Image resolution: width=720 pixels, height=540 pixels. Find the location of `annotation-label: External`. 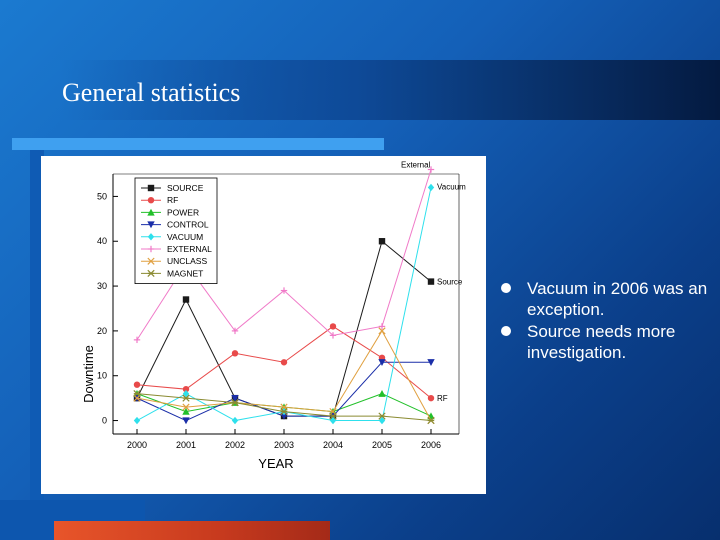

annotation-label: External is located at coordinates (416, 165).